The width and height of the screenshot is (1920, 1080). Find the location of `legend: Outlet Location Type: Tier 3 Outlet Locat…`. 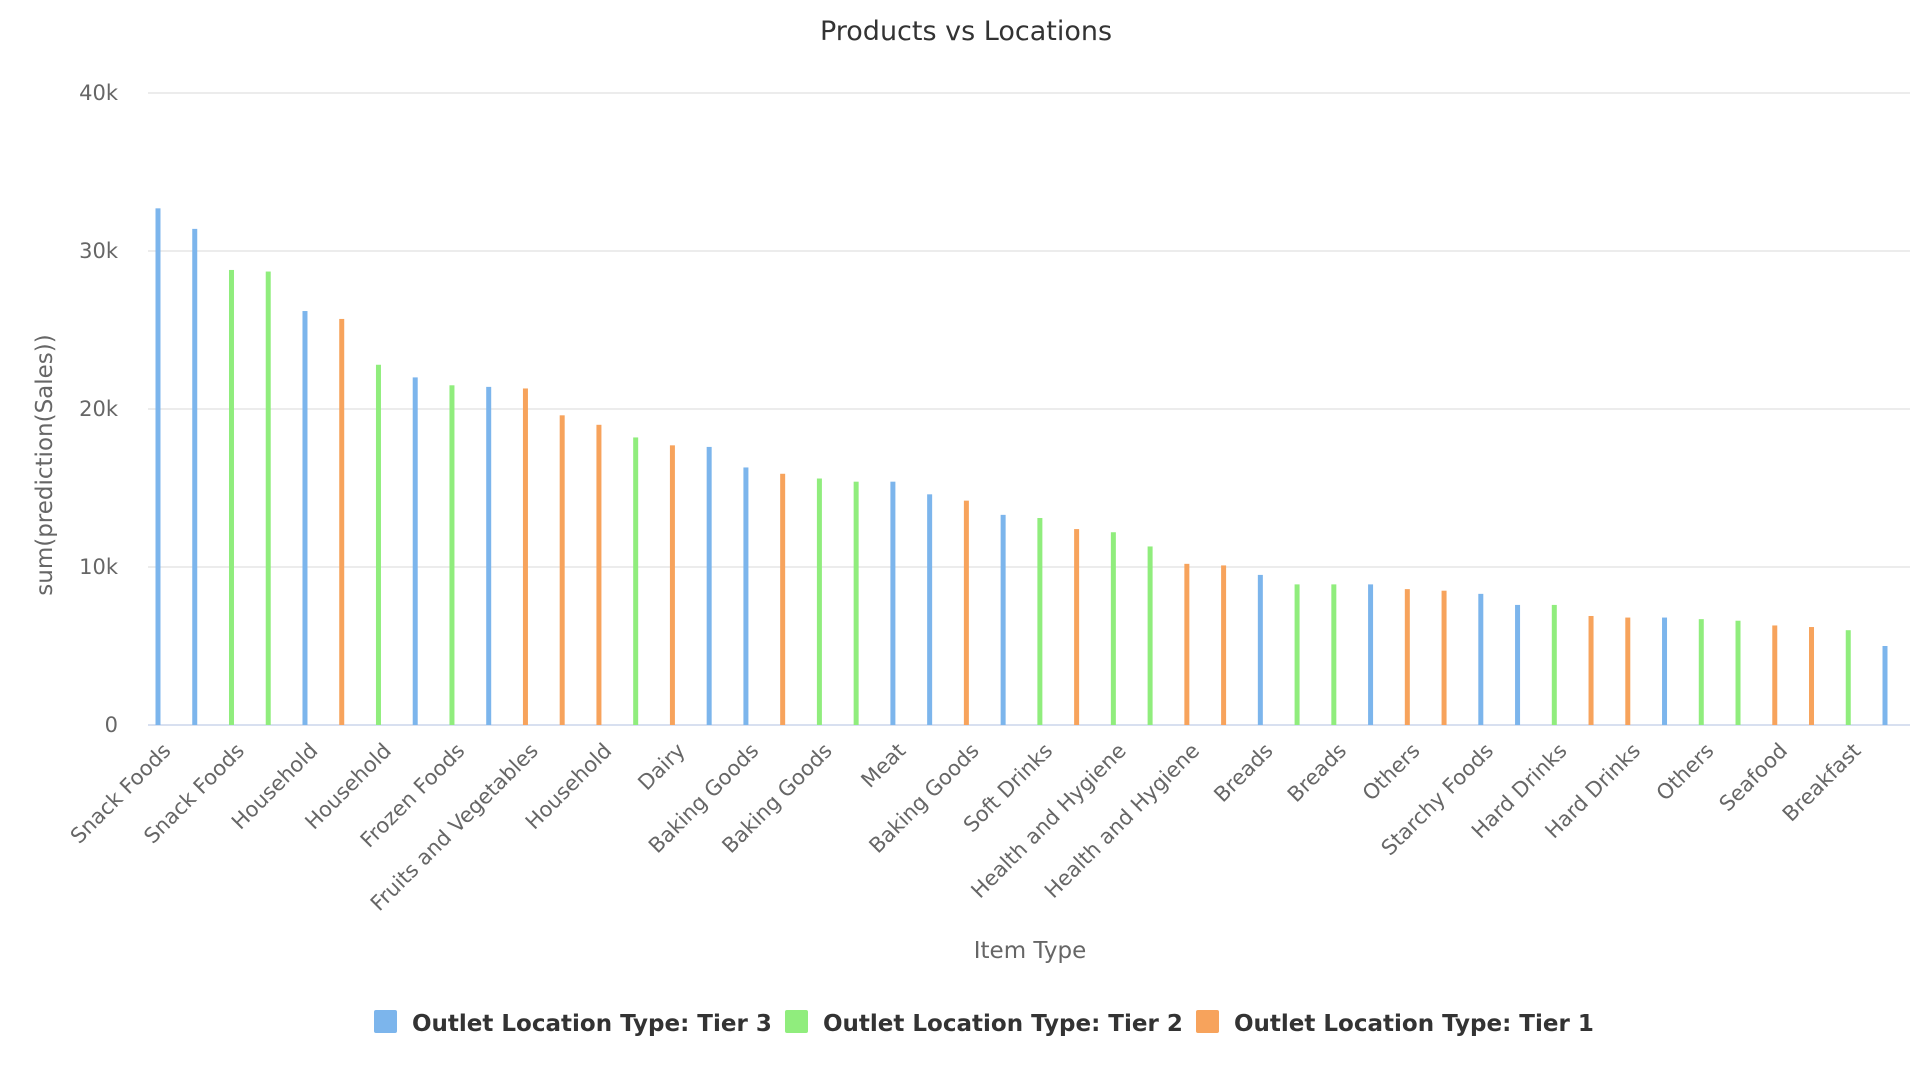

legend: Outlet Location Type: Tier 3 Outlet Locat… is located at coordinates (984, 1023).